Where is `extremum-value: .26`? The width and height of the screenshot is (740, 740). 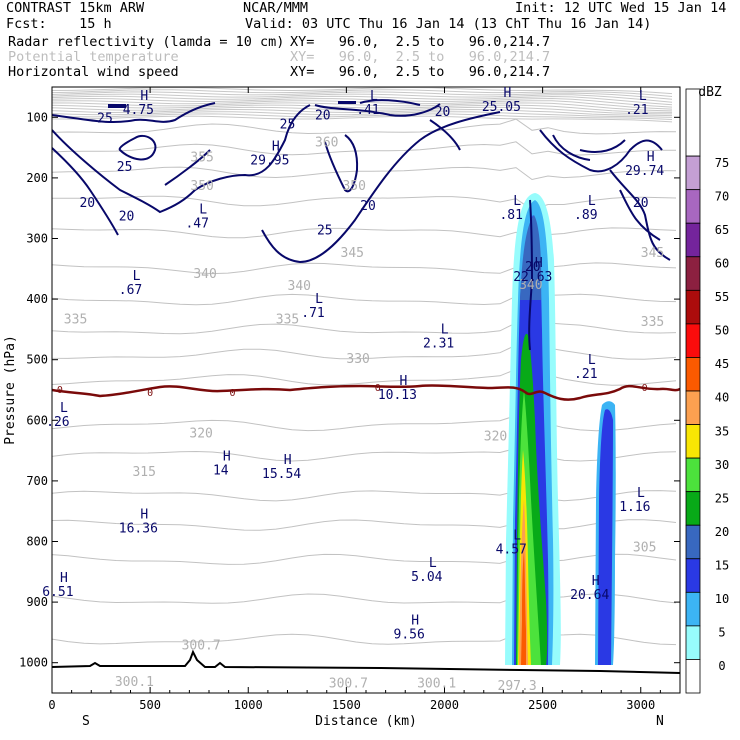 extremum-value: .26 is located at coordinates (57, 422).